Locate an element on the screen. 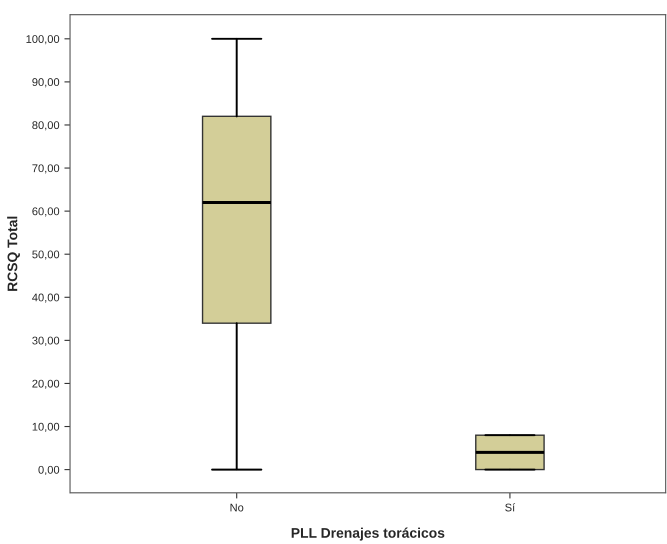 The height and width of the screenshot is (544, 667). y-tick-label: 100,00 is located at coordinates (43, 39).